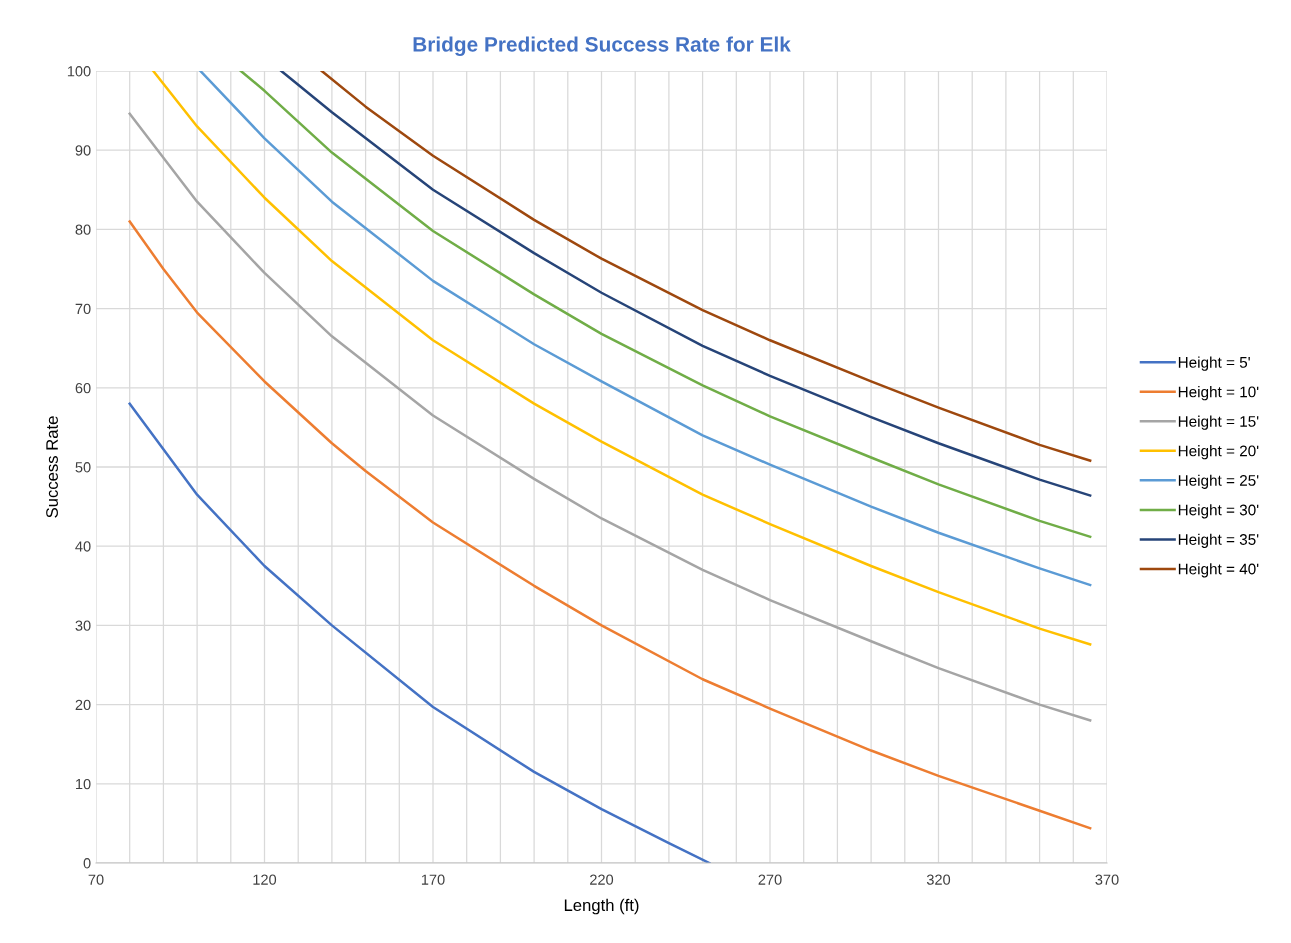 The width and height of the screenshot is (1291, 943). I want to click on x-tick-label: 70, so click(96, 879).